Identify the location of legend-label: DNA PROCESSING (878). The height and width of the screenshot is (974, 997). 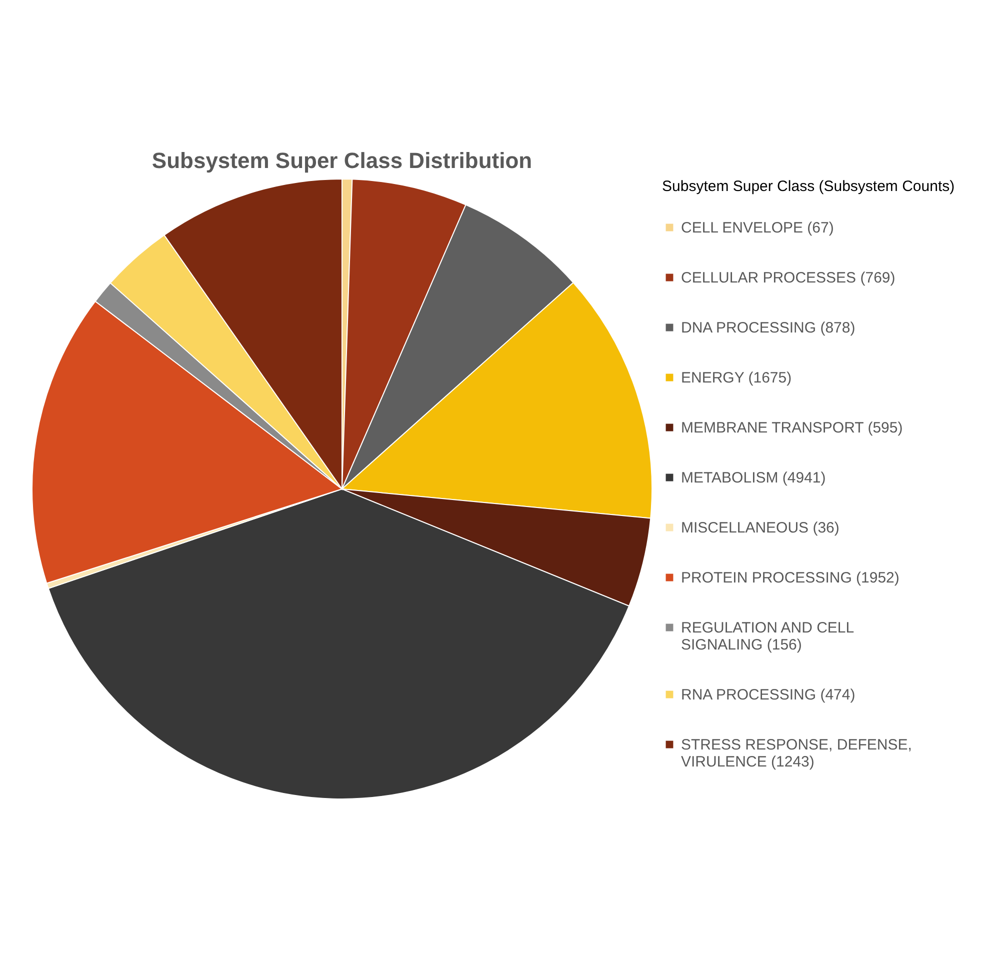
(768, 328).